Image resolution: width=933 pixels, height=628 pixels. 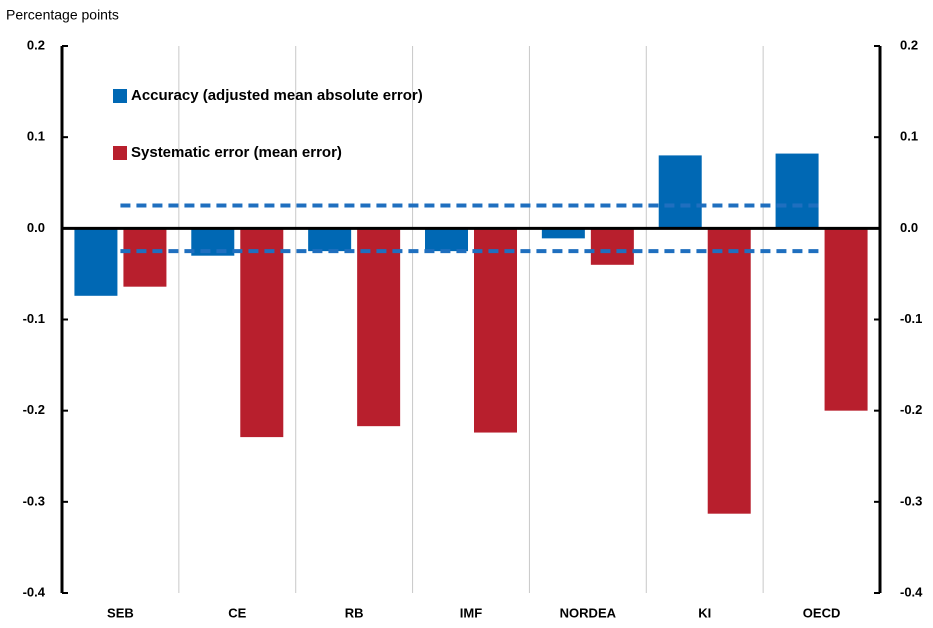 What do you see at coordinates (34, 591) in the screenshot?
I see `y-tick-label: -0.4` at bounding box center [34, 591].